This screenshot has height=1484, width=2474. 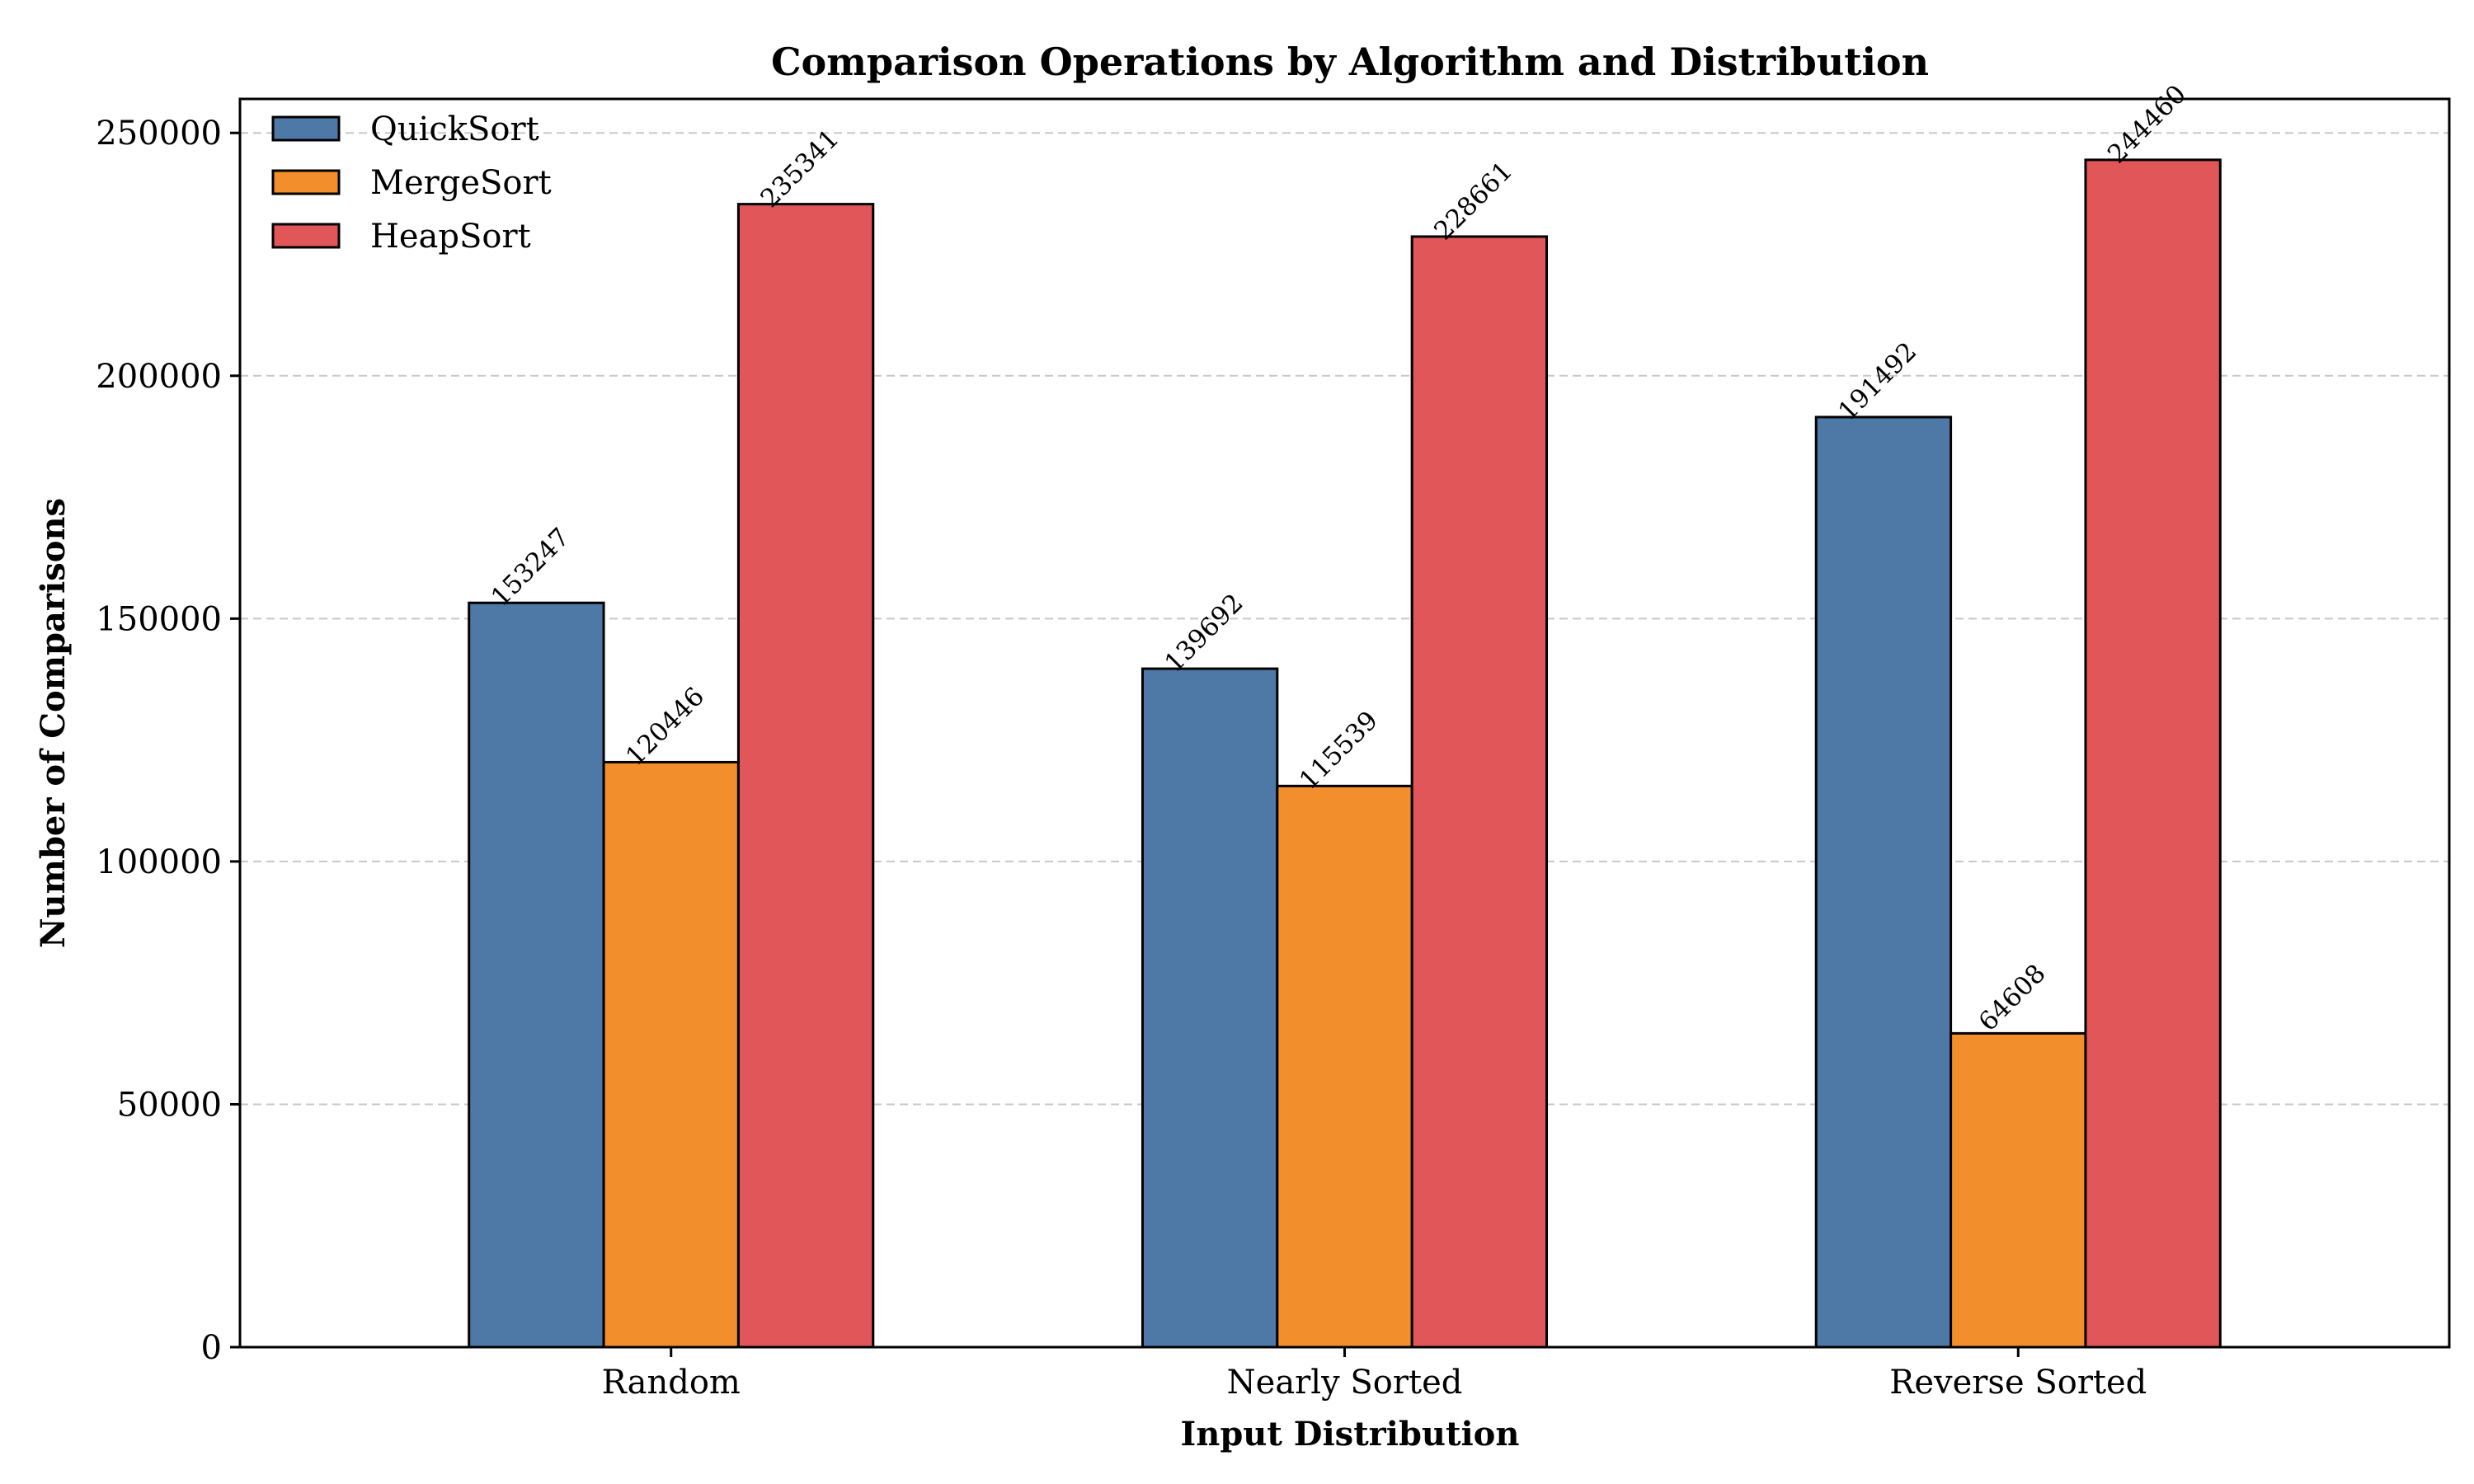 I want to click on legend-swatch-heapsort, so click(x=306, y=236).